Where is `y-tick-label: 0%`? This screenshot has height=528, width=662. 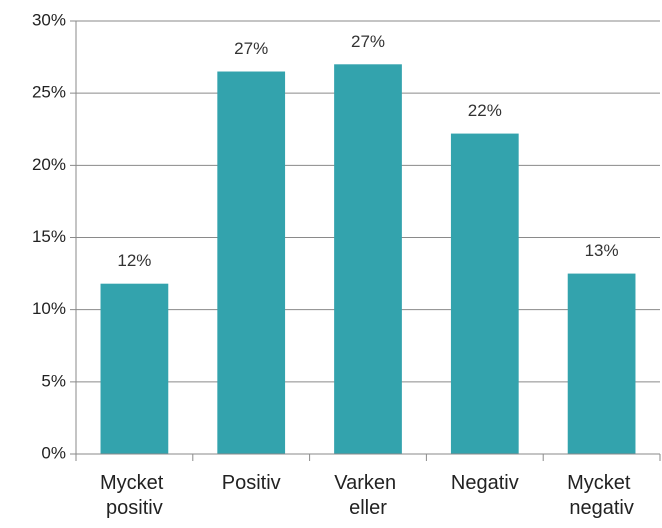 y-tick-label: 0% is located at coordinates (53, 452).